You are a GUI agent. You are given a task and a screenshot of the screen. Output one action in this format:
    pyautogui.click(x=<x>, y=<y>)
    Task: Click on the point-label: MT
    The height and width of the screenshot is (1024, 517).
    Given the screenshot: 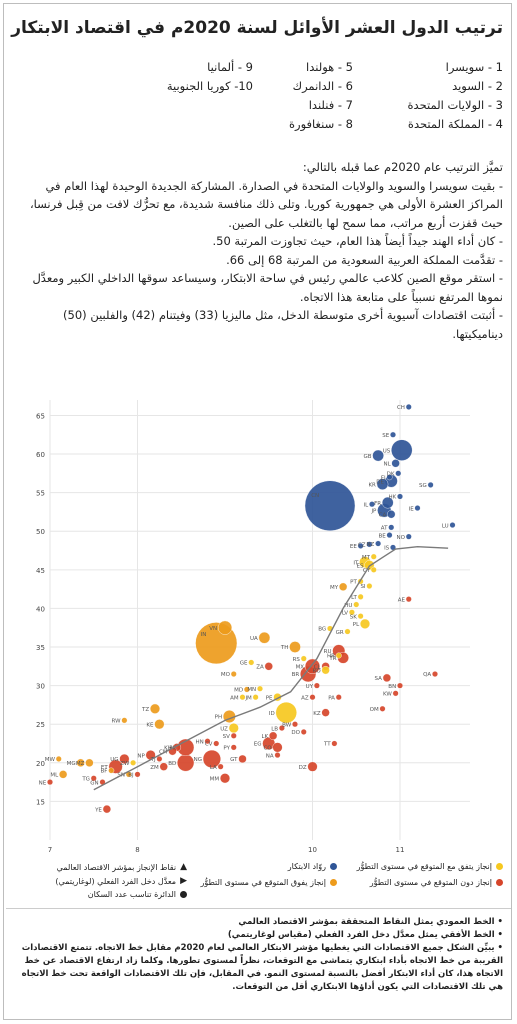 What is the action you would take?
    pyautogui.click(x=366, y=558)
    